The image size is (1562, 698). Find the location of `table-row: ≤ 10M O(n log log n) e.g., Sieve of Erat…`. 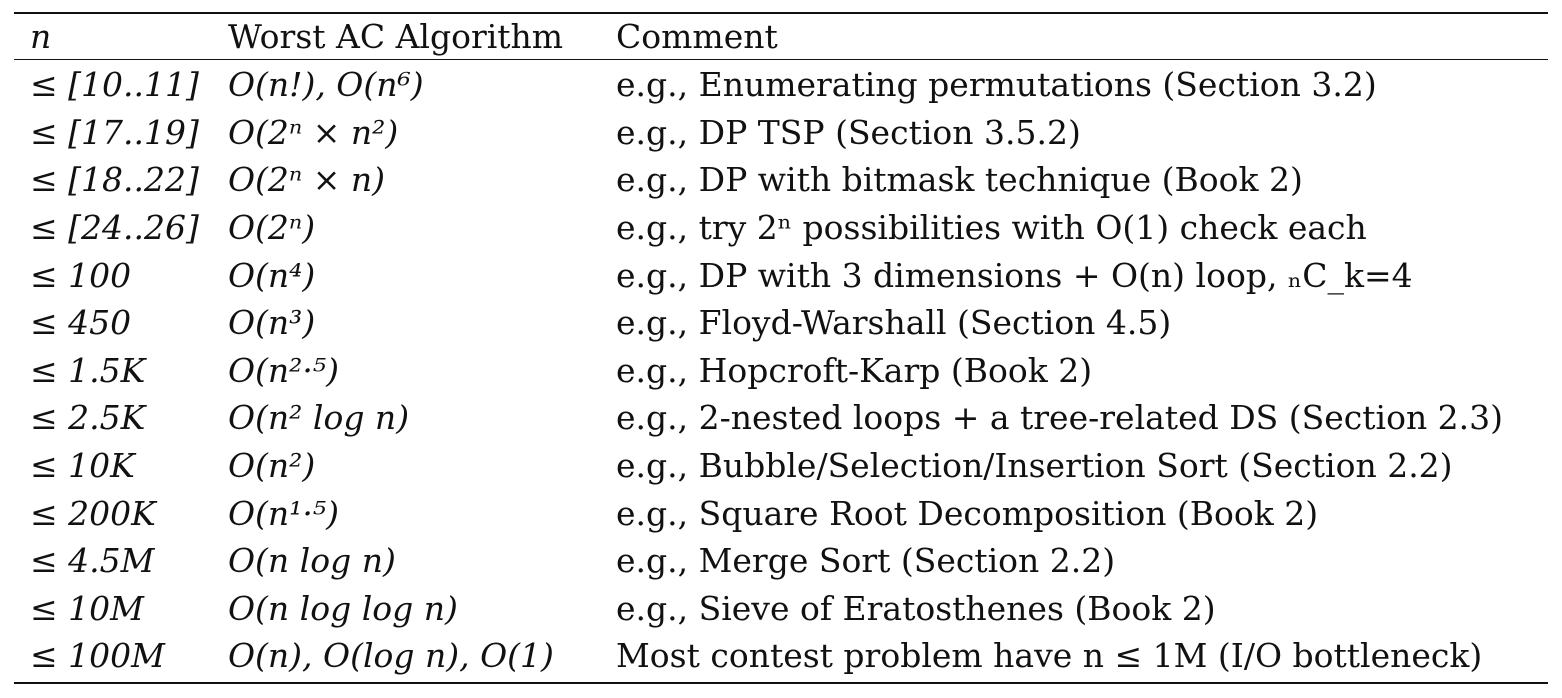

table-row: ≤ 10M O(n log log n) e.g., Sieve of Erat… is located at coordinates (781, 609).